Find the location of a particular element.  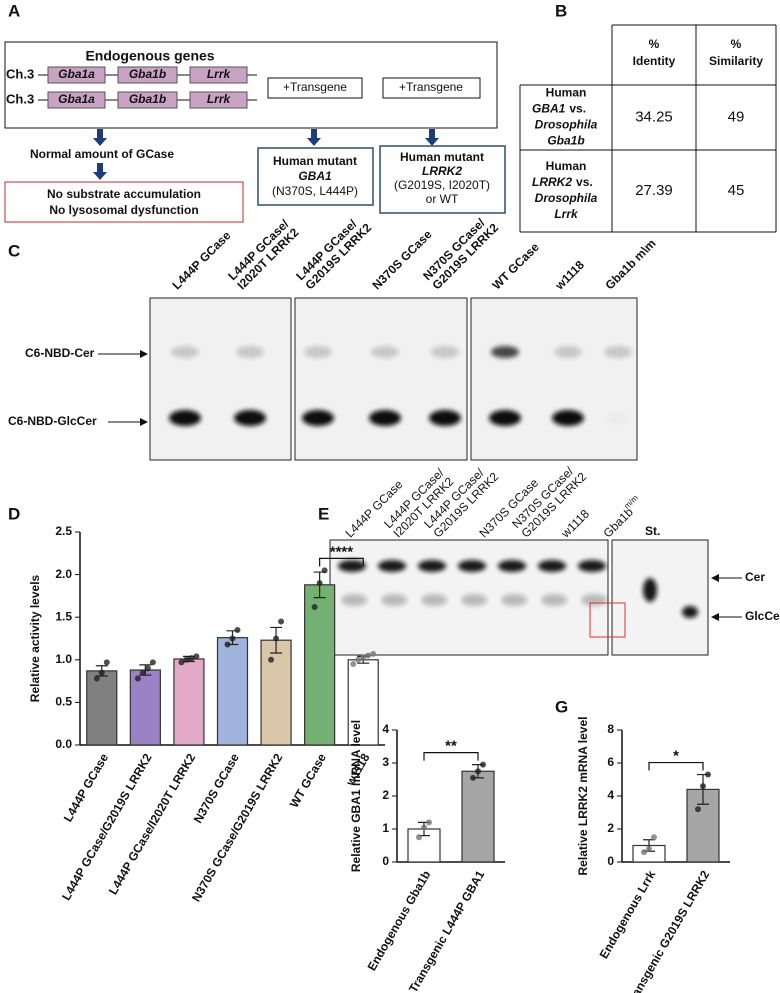

box-text: Human mutant is located at coordinates (442, 157).